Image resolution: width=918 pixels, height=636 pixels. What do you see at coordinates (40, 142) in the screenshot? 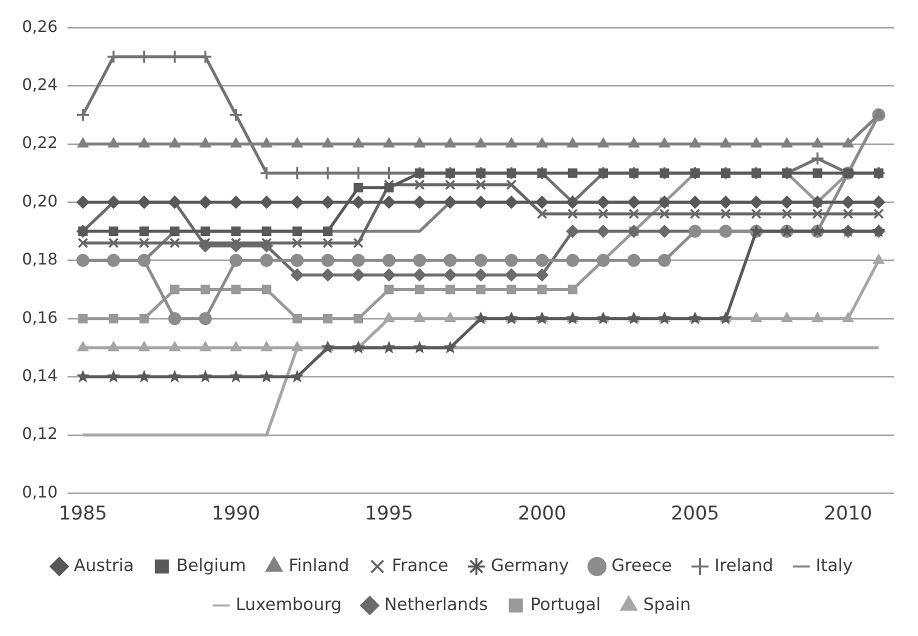
I see `y-tick-label: 0,22` at bounding box center [40, 142].